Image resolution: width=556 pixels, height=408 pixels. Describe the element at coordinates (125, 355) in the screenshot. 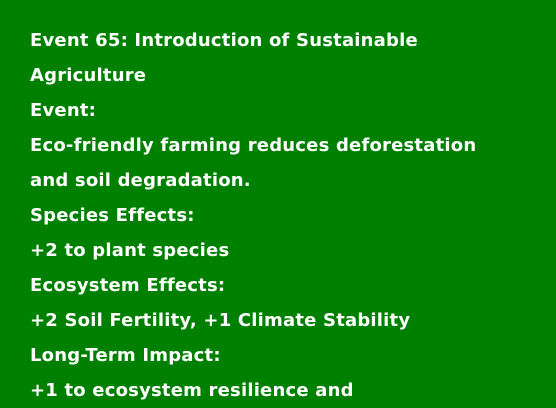

I see `long-term-impact-heading: Long-Term Impact:` at that location.